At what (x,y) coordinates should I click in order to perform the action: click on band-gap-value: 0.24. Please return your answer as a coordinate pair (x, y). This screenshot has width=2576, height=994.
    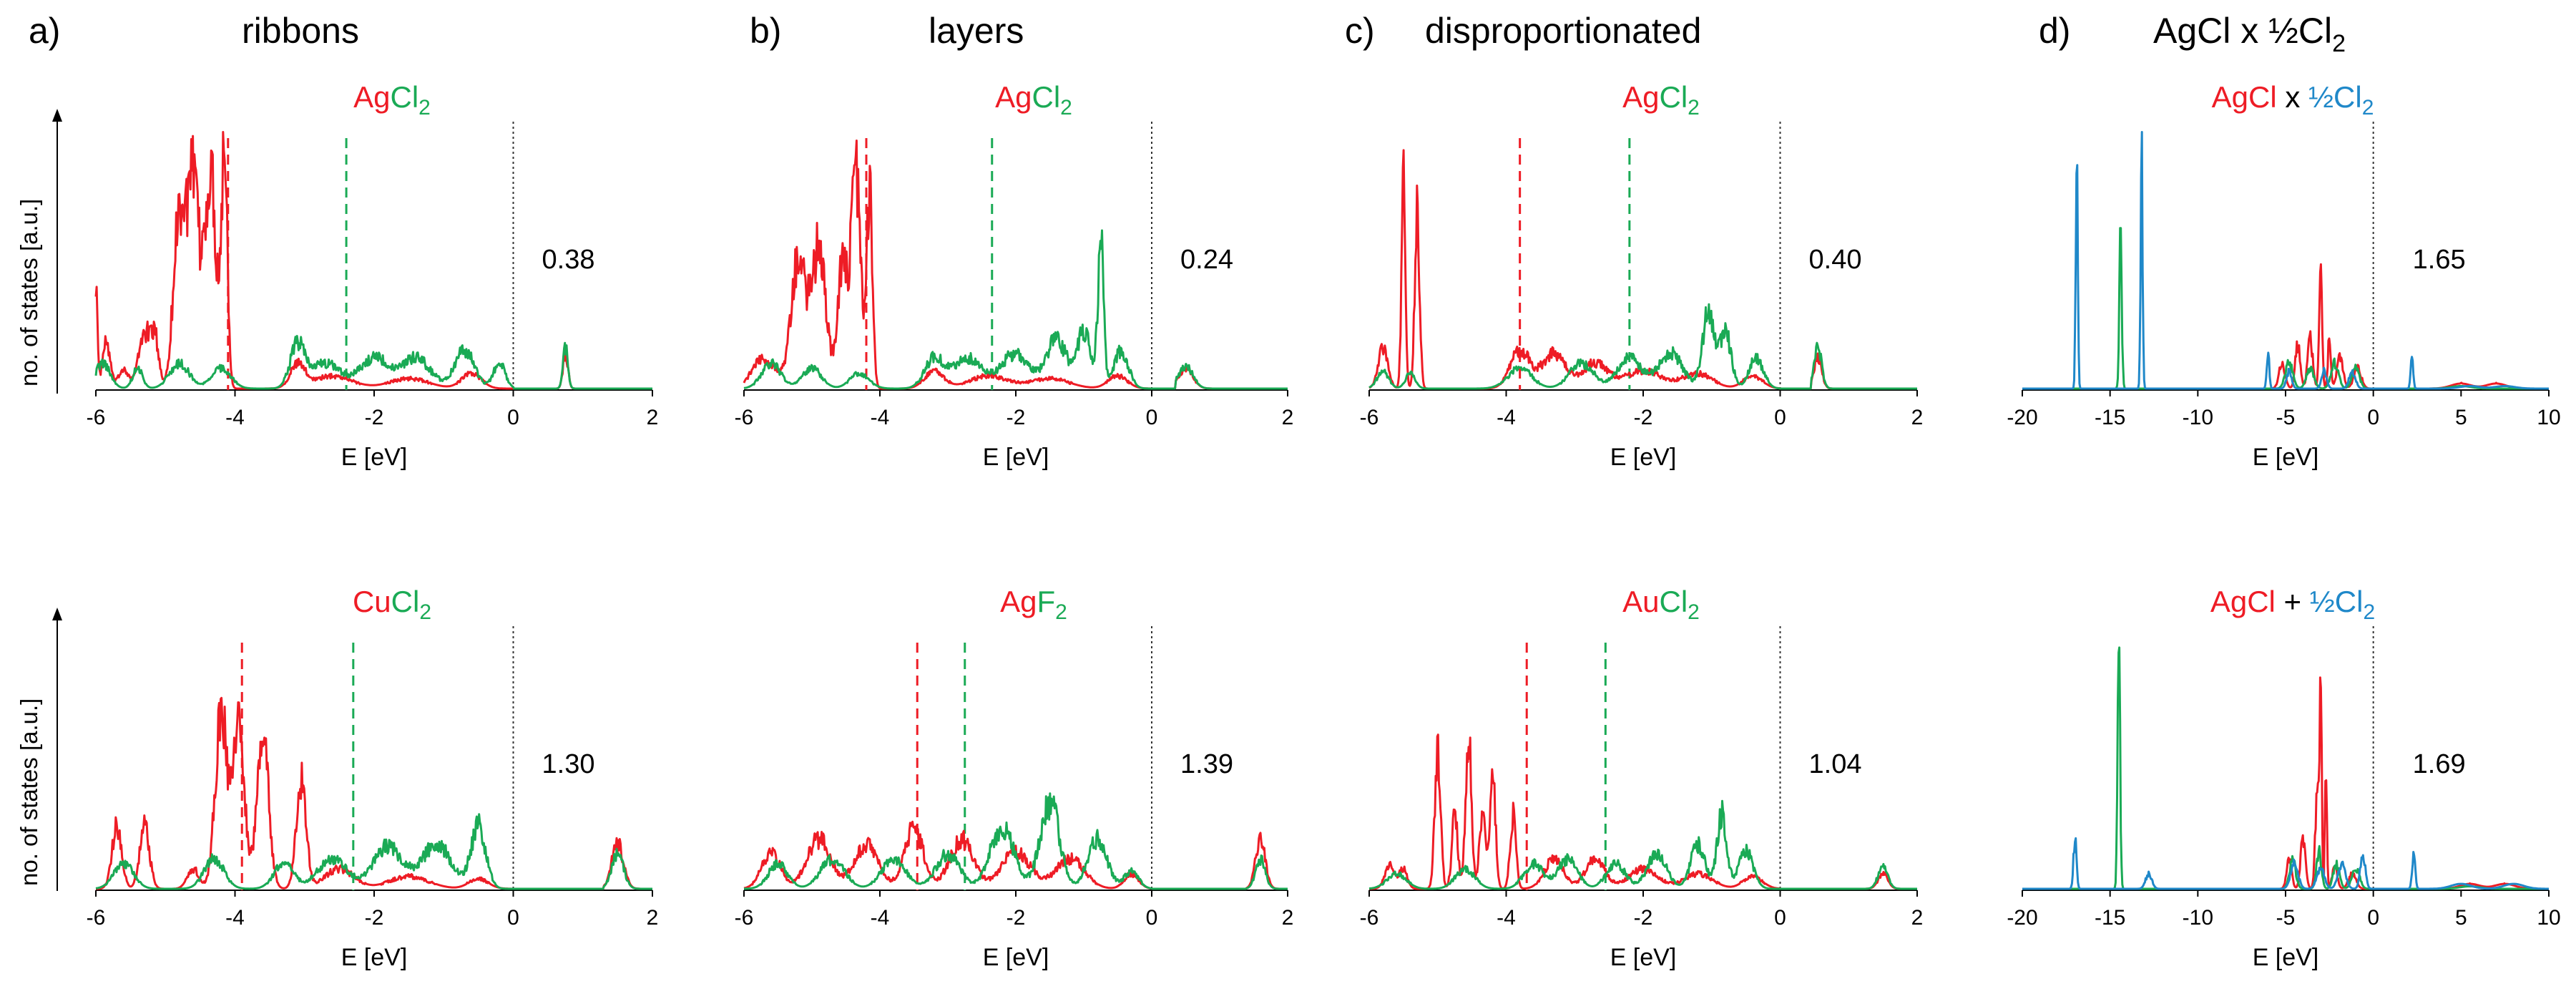
    Looking at the image, I should click on (1206, 260).